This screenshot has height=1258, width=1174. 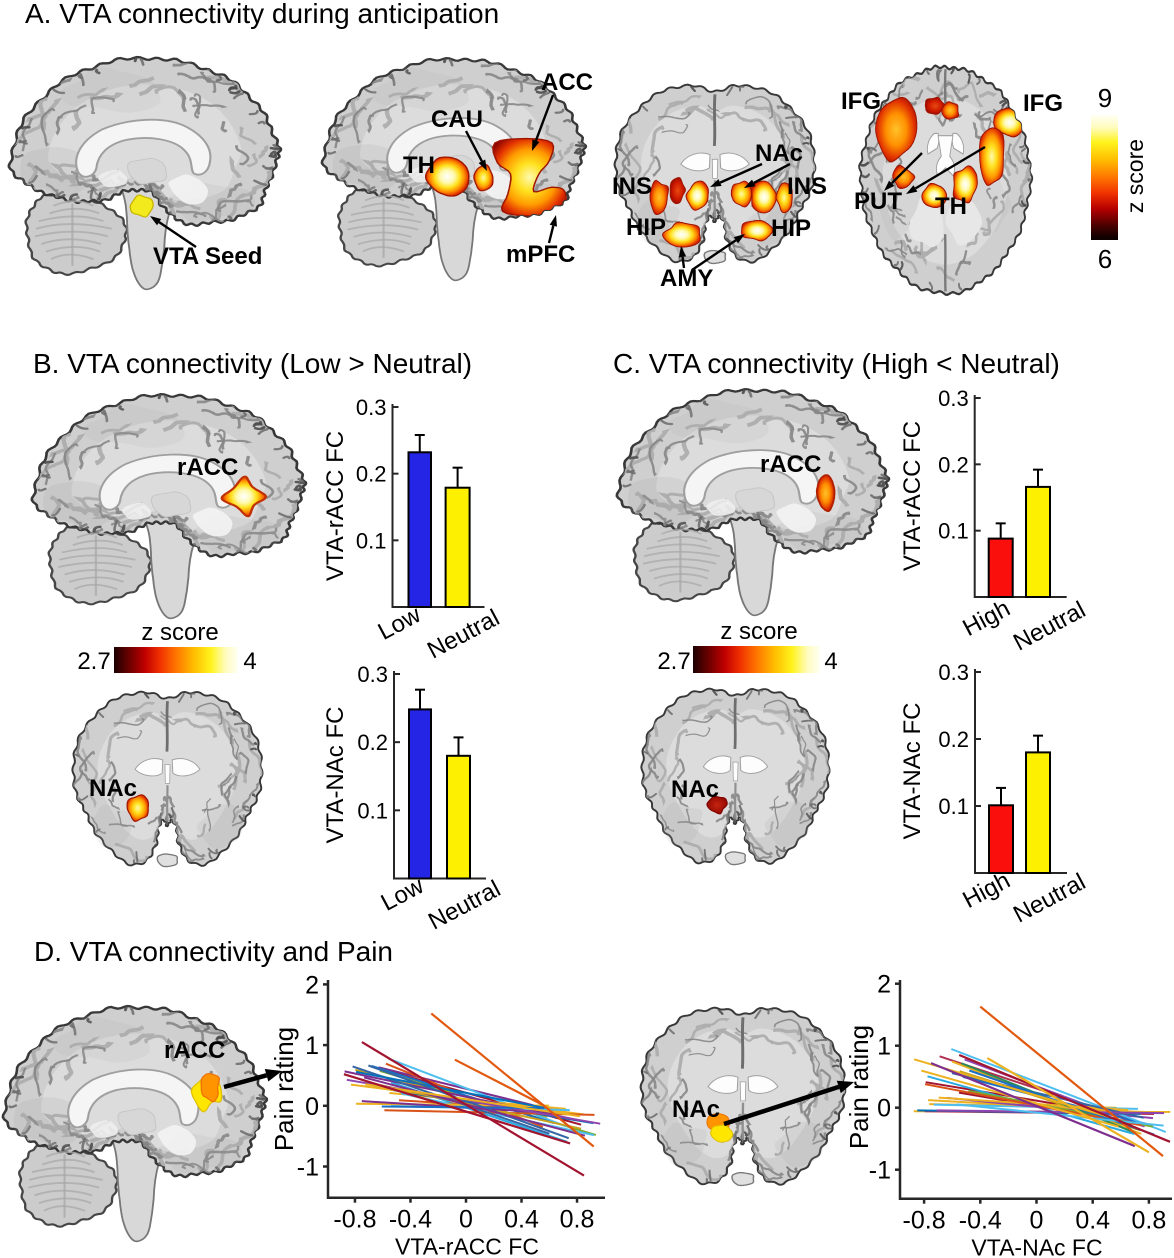 What do you see at coordinates (207, 256) in the screenshot?
I see `svg-text: VTA Seed` at bounding box center [207, 256].